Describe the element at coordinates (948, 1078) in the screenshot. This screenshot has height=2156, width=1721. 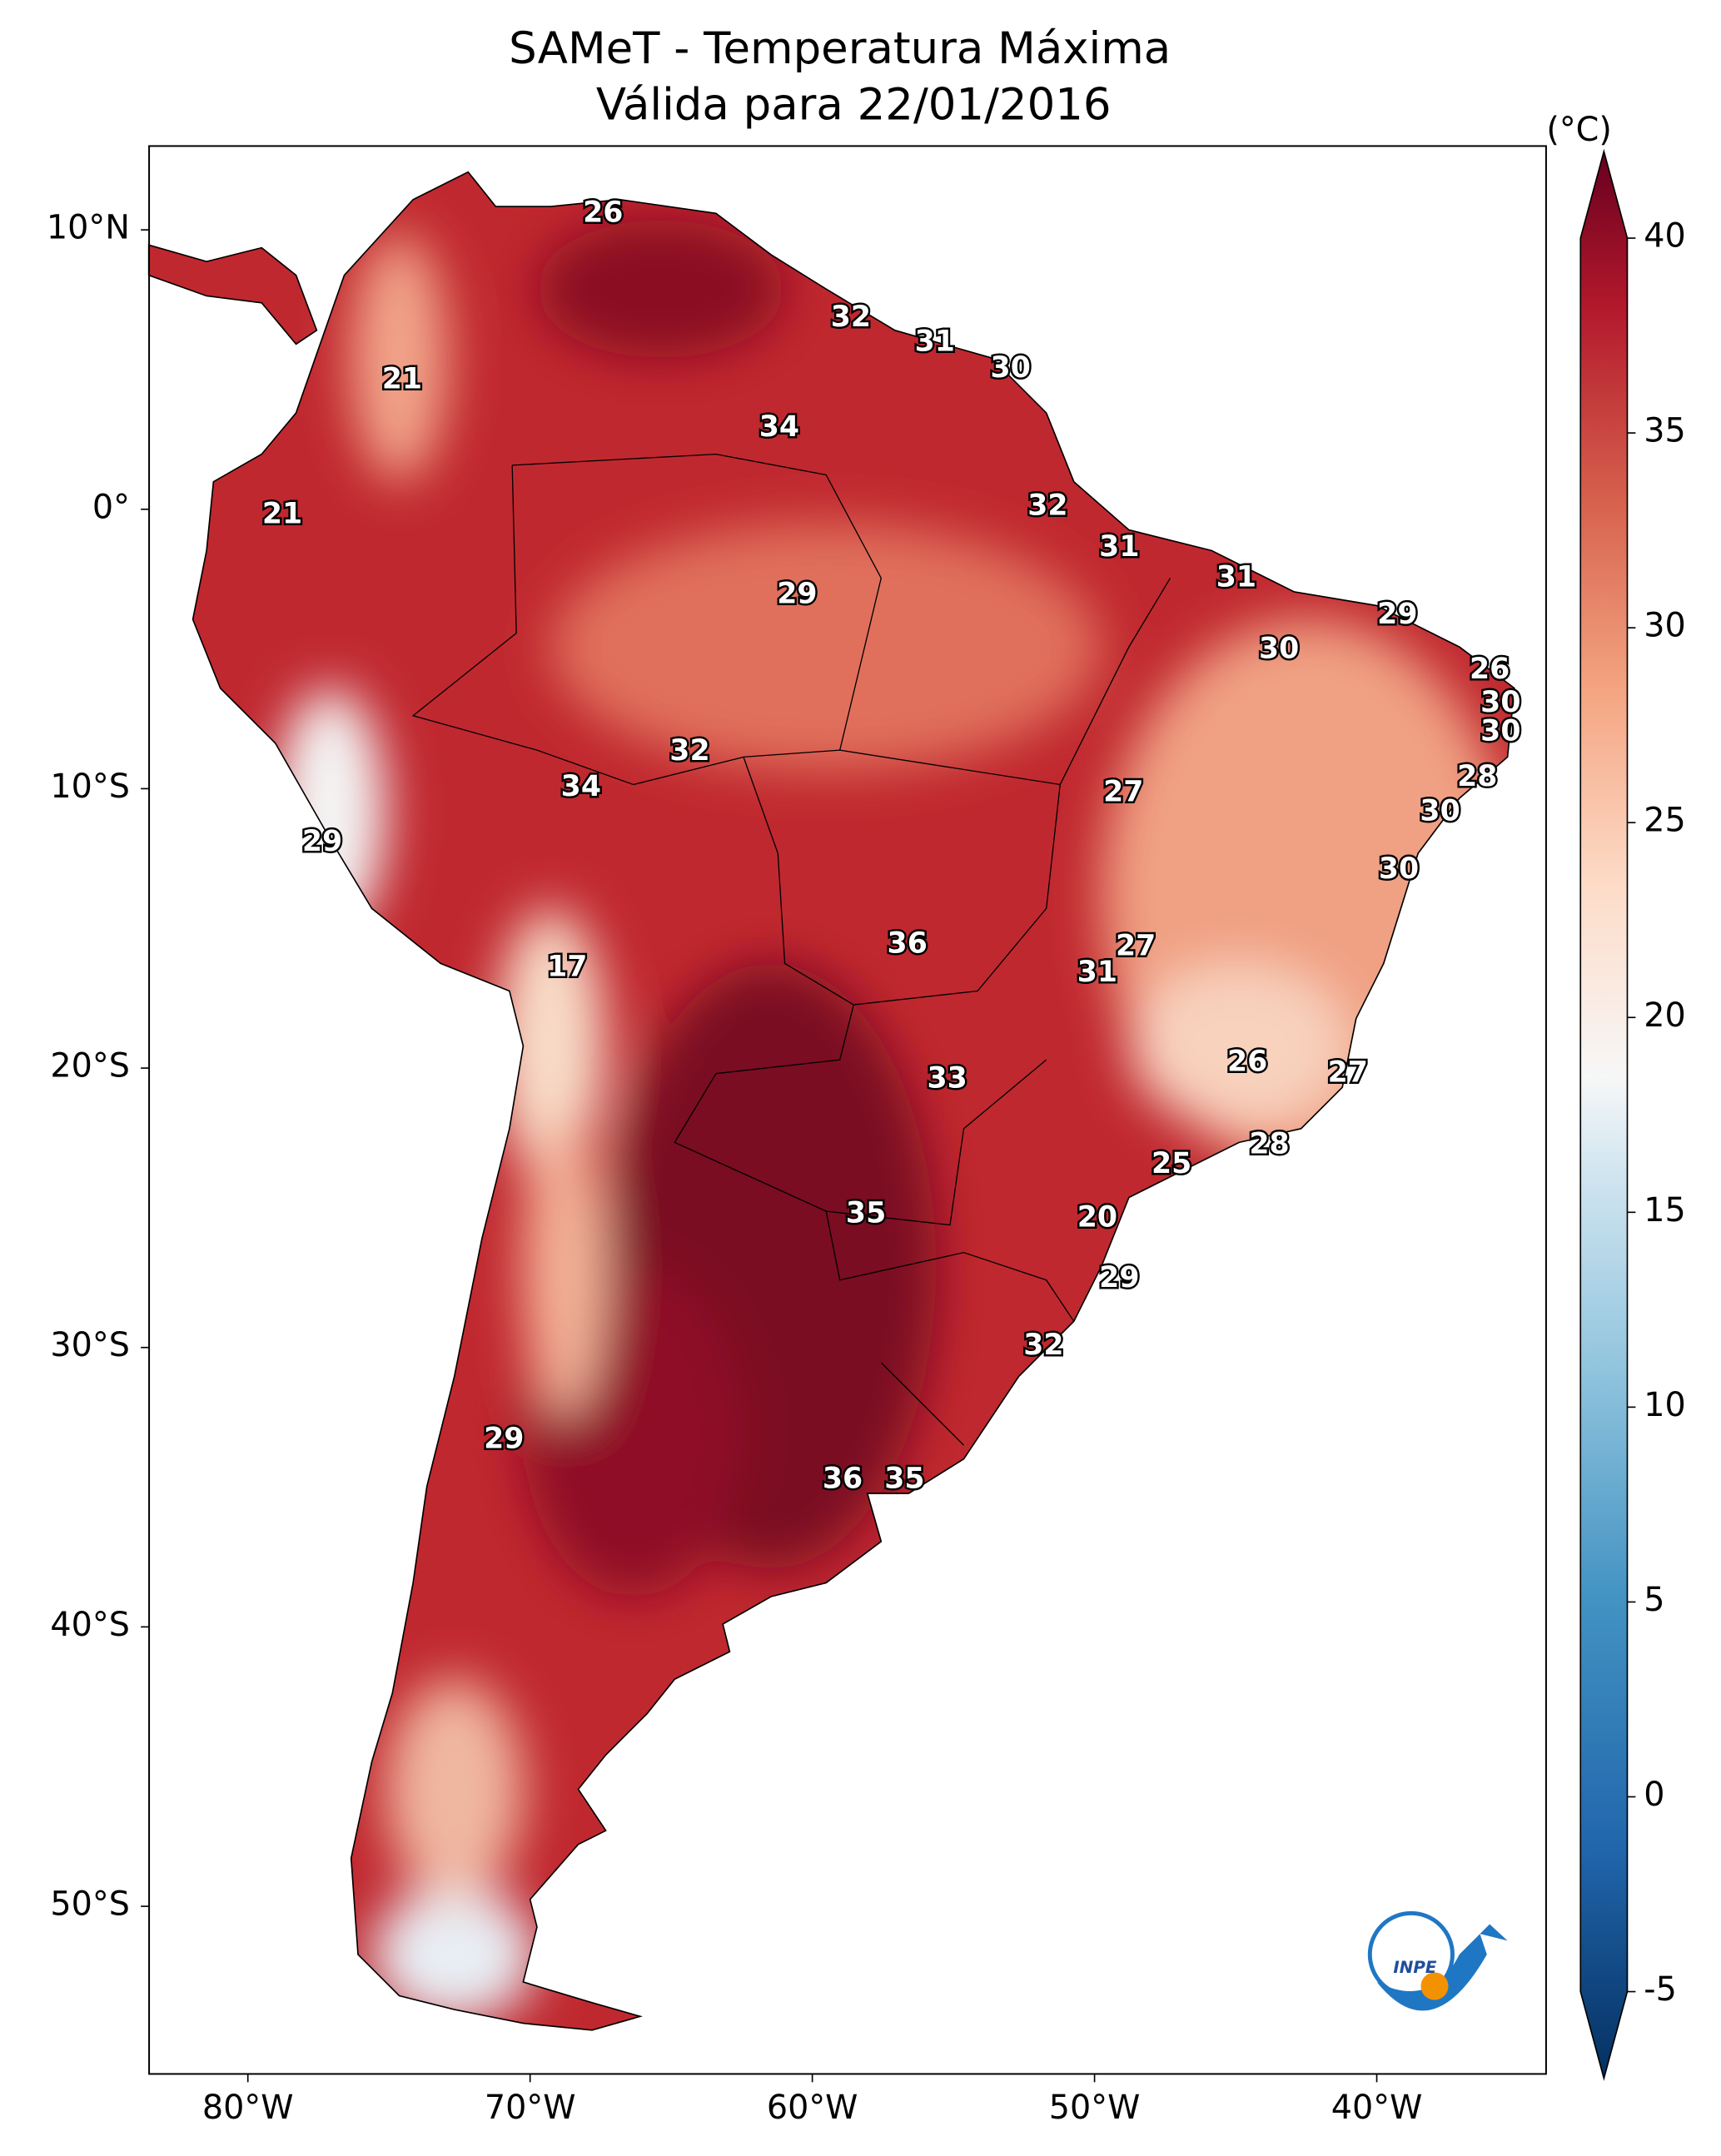
I see `contour-label: 33` at that location.